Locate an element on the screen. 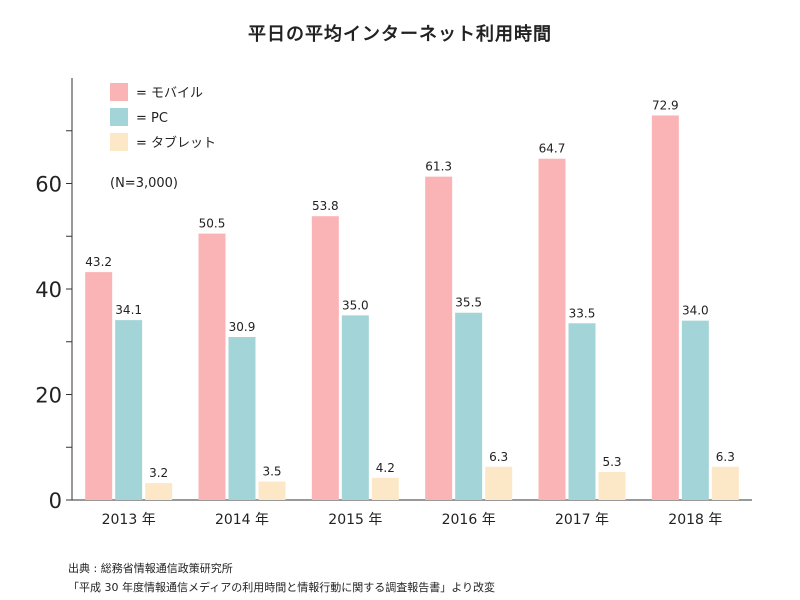 The height and width of the screenshot is (600, 800). data-label-tablet: 3.5 is located at coordinates (271, 472).